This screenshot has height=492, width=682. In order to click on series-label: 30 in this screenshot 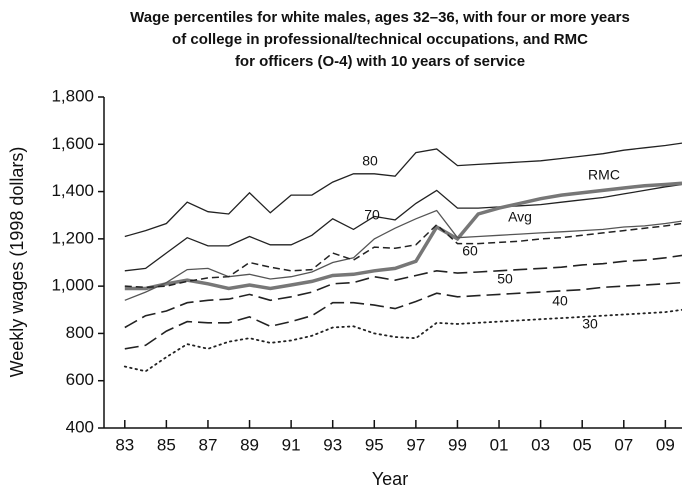, I will do `click(590, 324)`.